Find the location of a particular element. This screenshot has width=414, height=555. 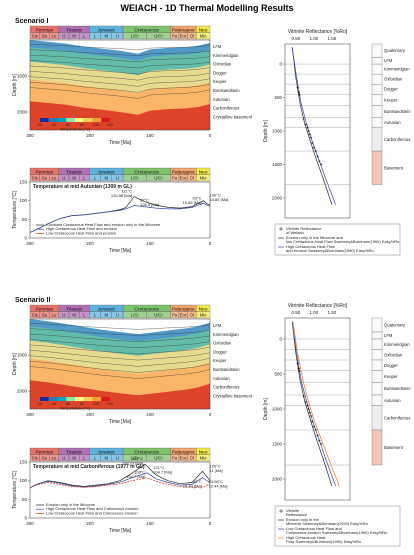

annotation-time: 126.5 [Ma] is located at coordinates (149, 204).